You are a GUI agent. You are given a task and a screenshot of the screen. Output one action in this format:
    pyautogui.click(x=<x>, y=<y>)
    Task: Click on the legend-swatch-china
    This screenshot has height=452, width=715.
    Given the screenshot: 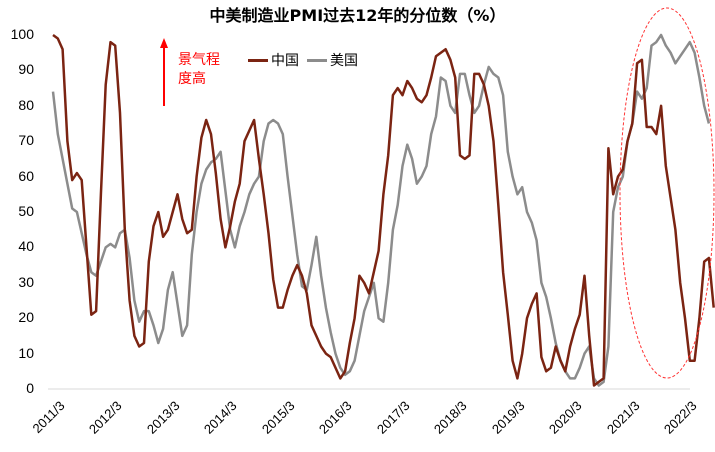 What is the action you would take?
    pyautogui.click(x=258, y=60)
    